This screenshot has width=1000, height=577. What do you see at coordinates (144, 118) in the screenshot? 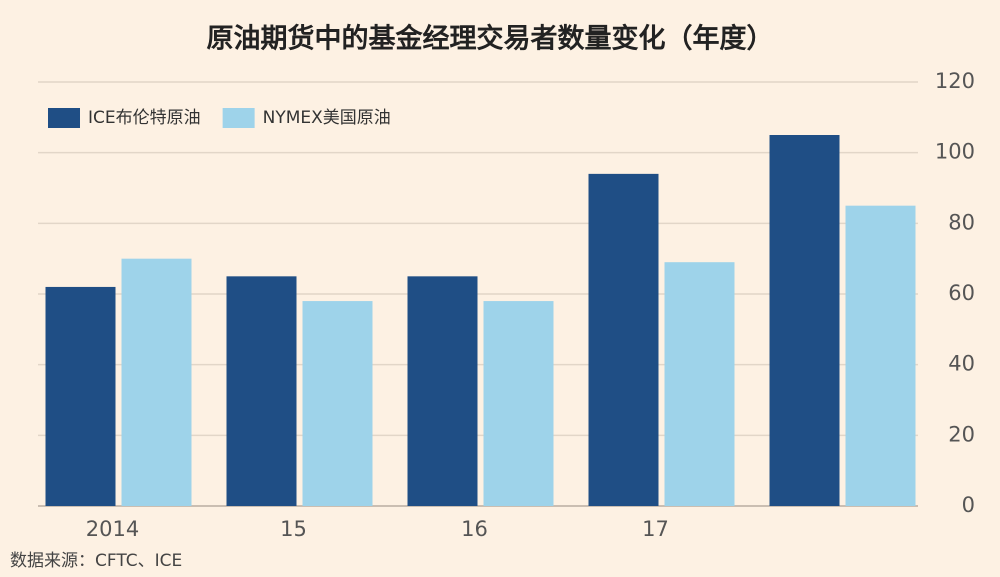
I see `legend-label: ICE布伦特原油` at bounding box center [144, 118].